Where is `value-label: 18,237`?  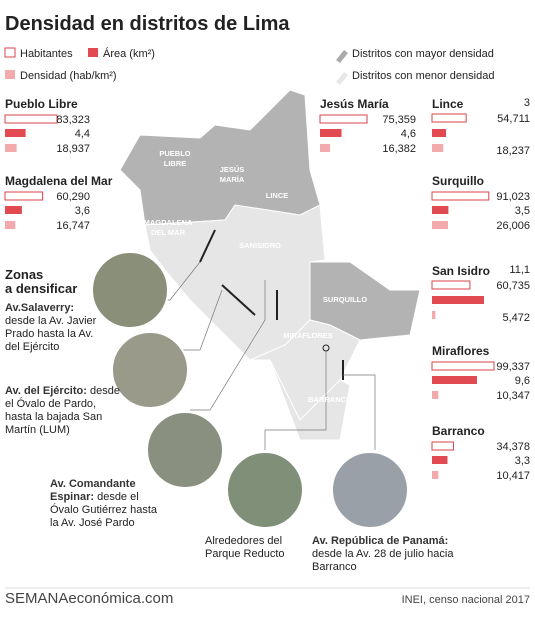 value-label: 18,237 is located at coordinates (513, 151).